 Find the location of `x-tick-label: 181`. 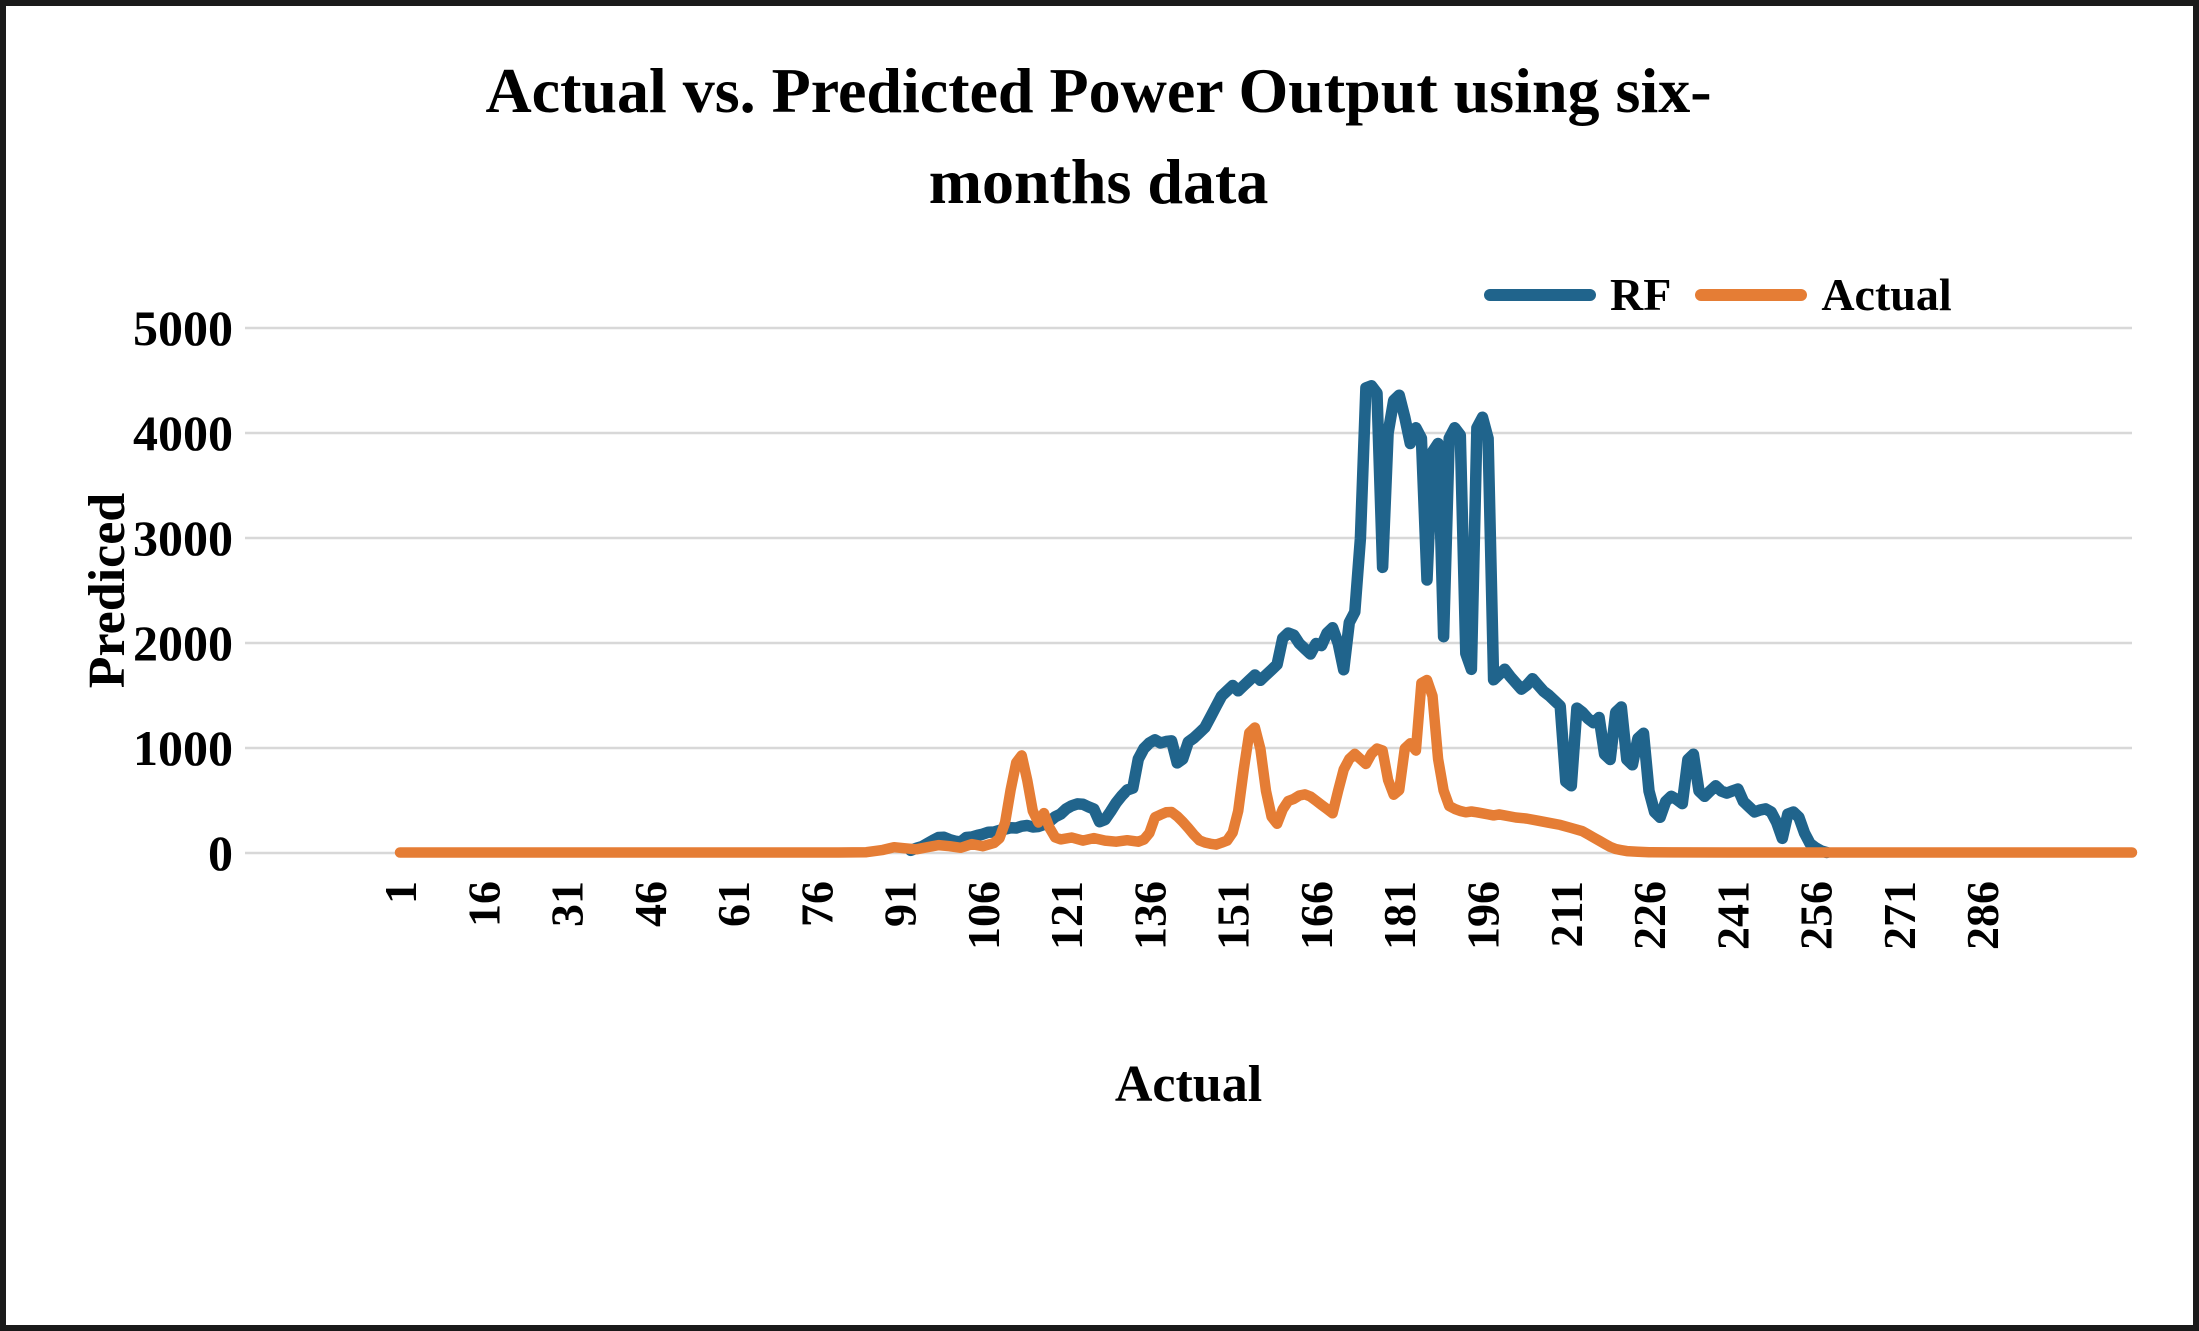

x-tick-label: 181 is located at coordinates (1399, 915).